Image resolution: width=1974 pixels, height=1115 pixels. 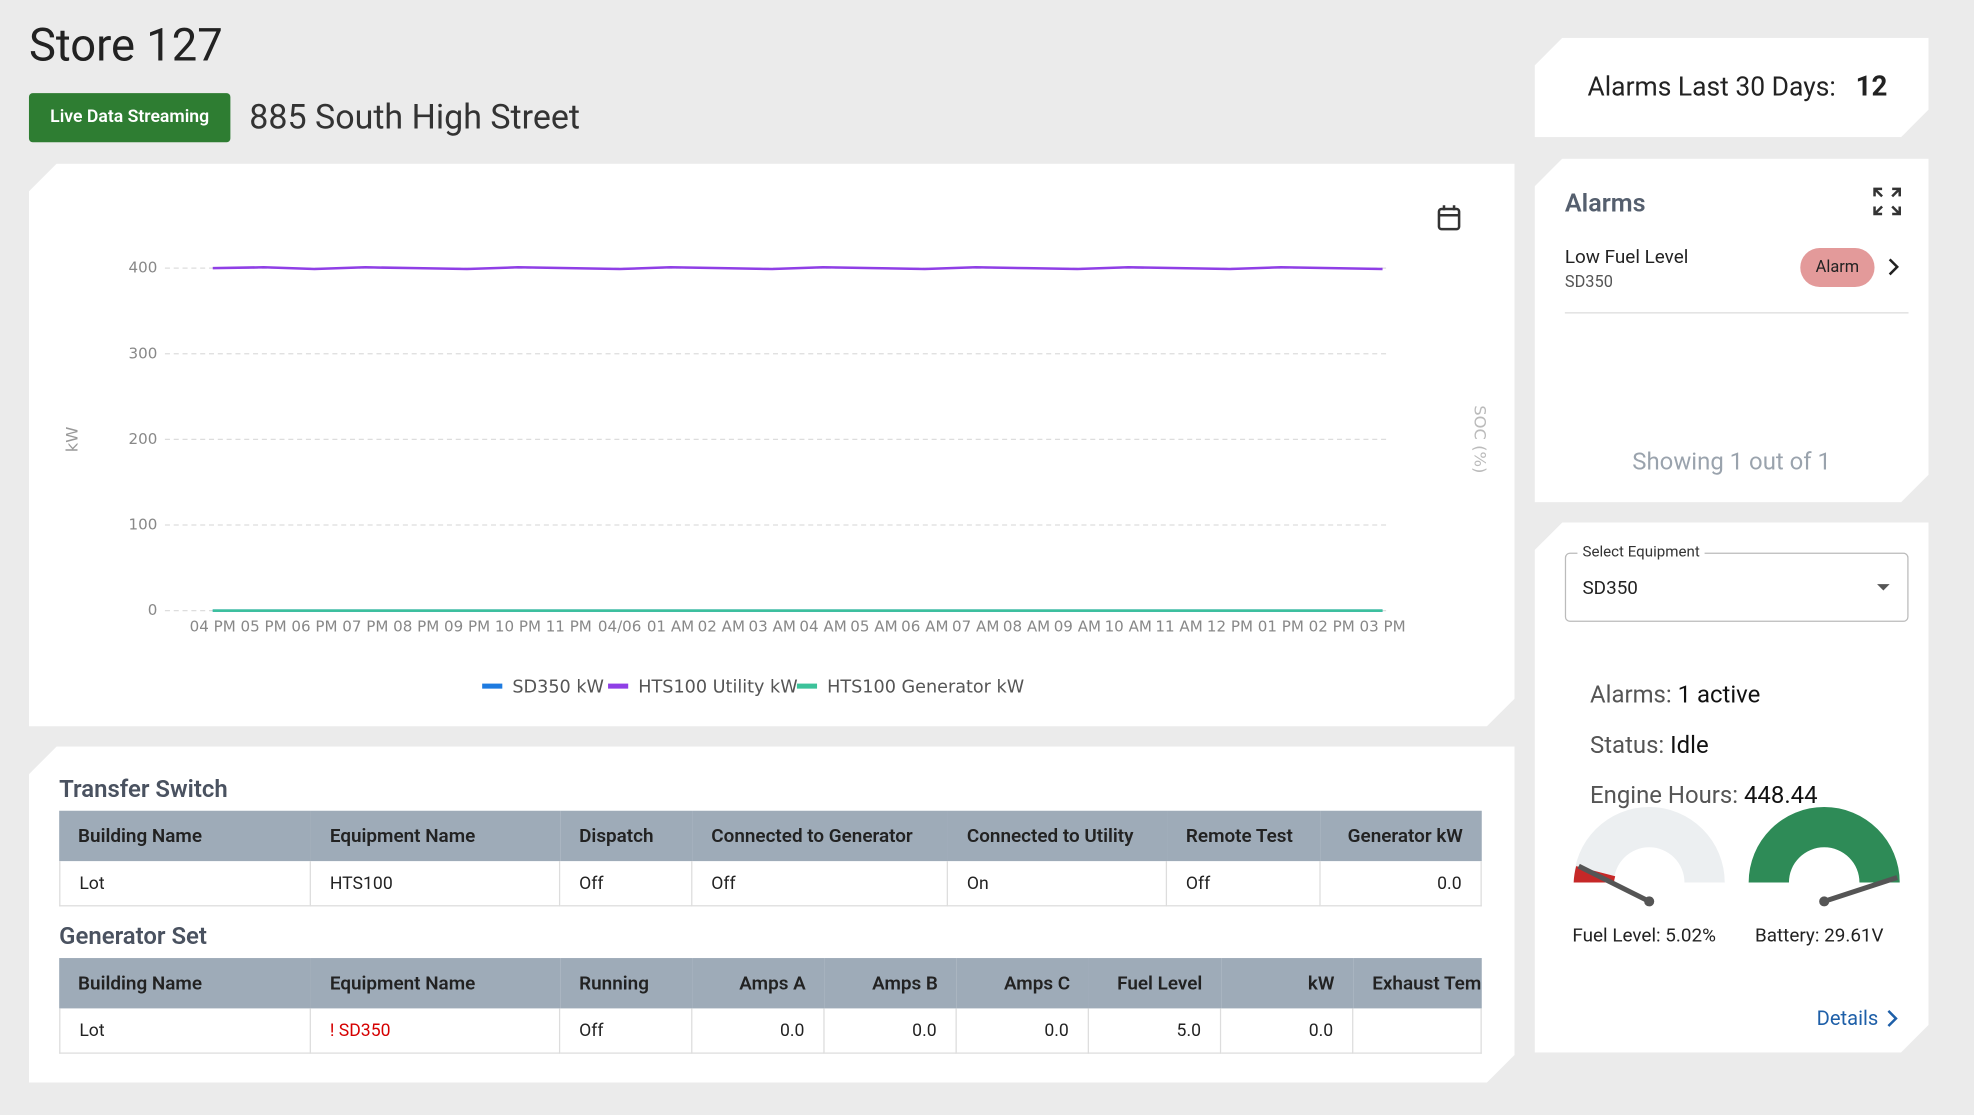 What do you see at coordinates (1588, 283) in the screenshot?
I see `alarm-equipment: SD350` at bounding box center [1588, 283].